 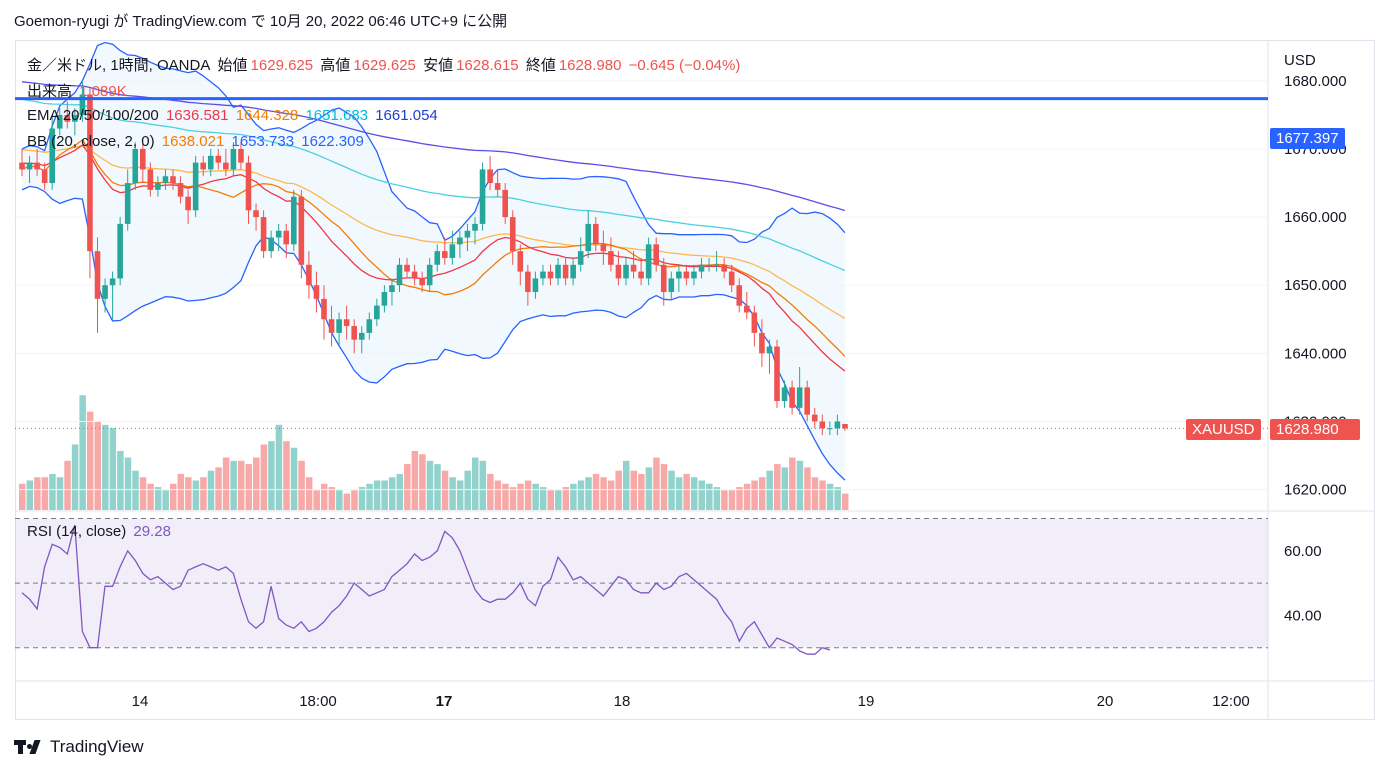 What do you see at coordinates (622, 701) in the screenshot?
I see `time-tick-label: 18` at bounding box center [622, 701].